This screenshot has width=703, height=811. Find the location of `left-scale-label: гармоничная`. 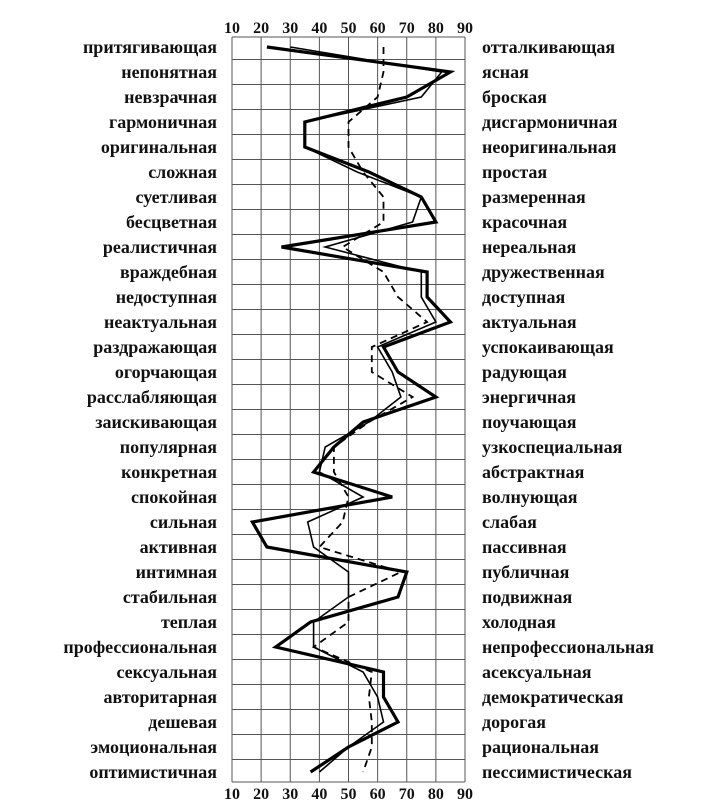

left-scale-label: гармоничная is located at coordinates (163, 122).